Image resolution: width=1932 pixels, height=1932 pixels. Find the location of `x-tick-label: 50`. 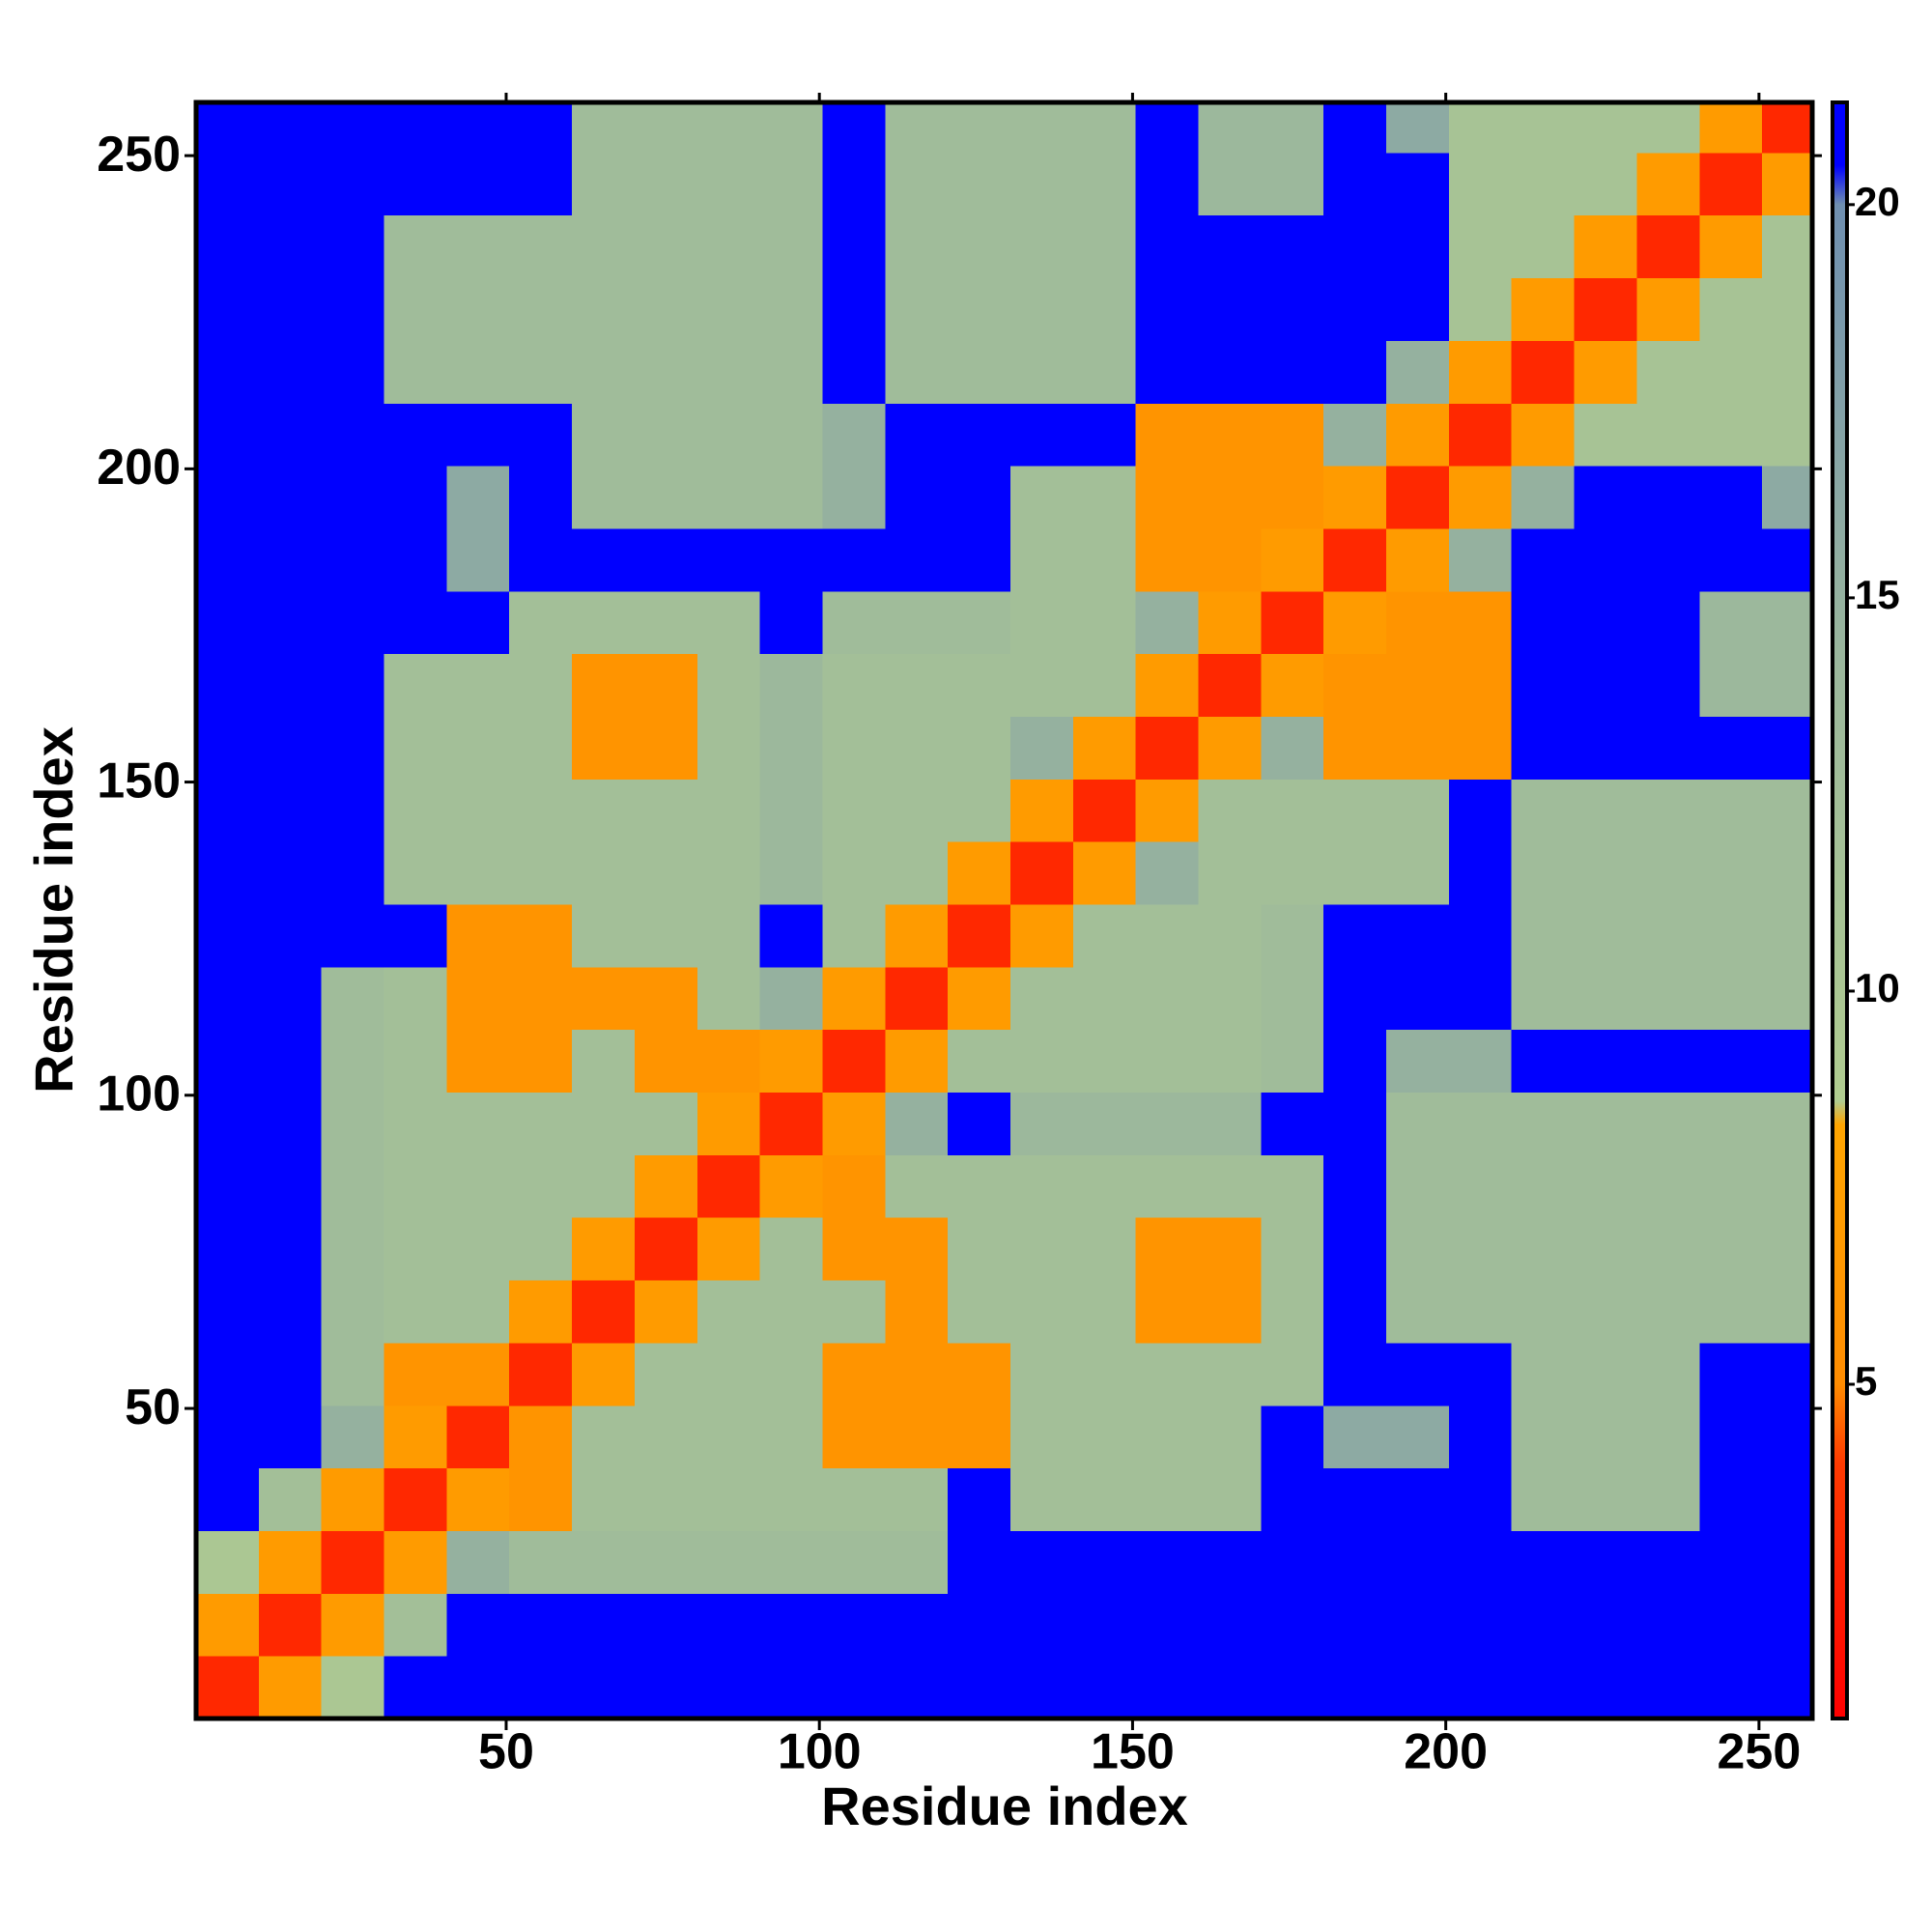

x-tick-label: 50 is located at coordinates (506, 1752).